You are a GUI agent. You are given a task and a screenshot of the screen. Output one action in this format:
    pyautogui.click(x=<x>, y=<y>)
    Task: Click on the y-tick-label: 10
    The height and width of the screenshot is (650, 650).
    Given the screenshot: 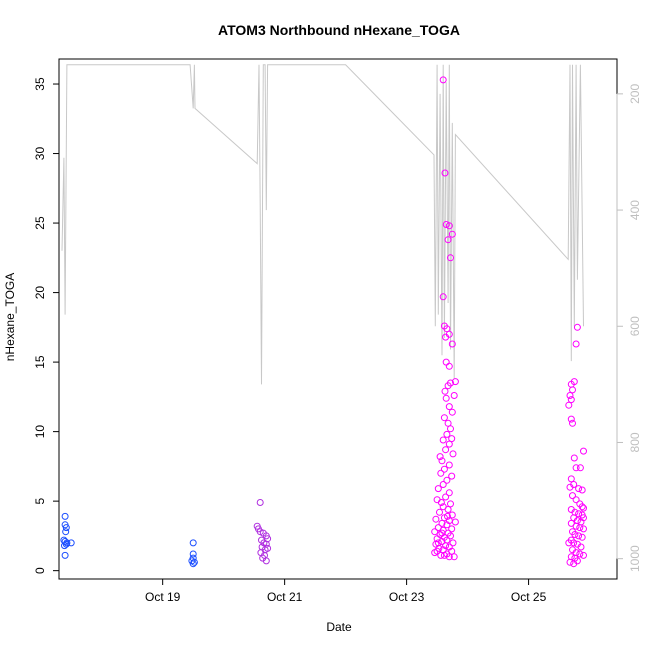 What is the action you would take?
    pyautogui.click(x=40, y=432)
    